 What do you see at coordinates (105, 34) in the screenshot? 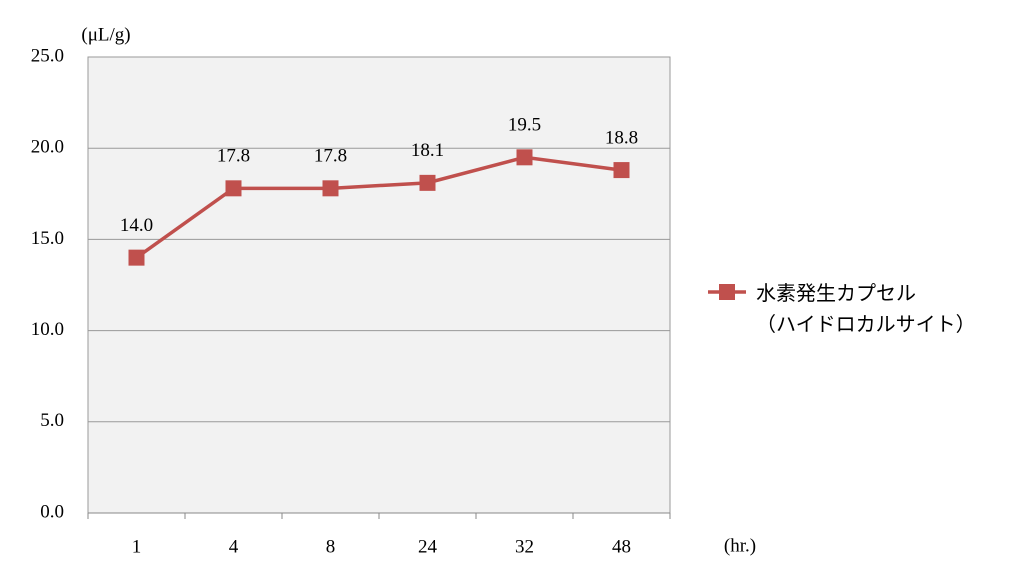
I see `y-axis-label: (μL/g)` at bounding box center [105, 34].